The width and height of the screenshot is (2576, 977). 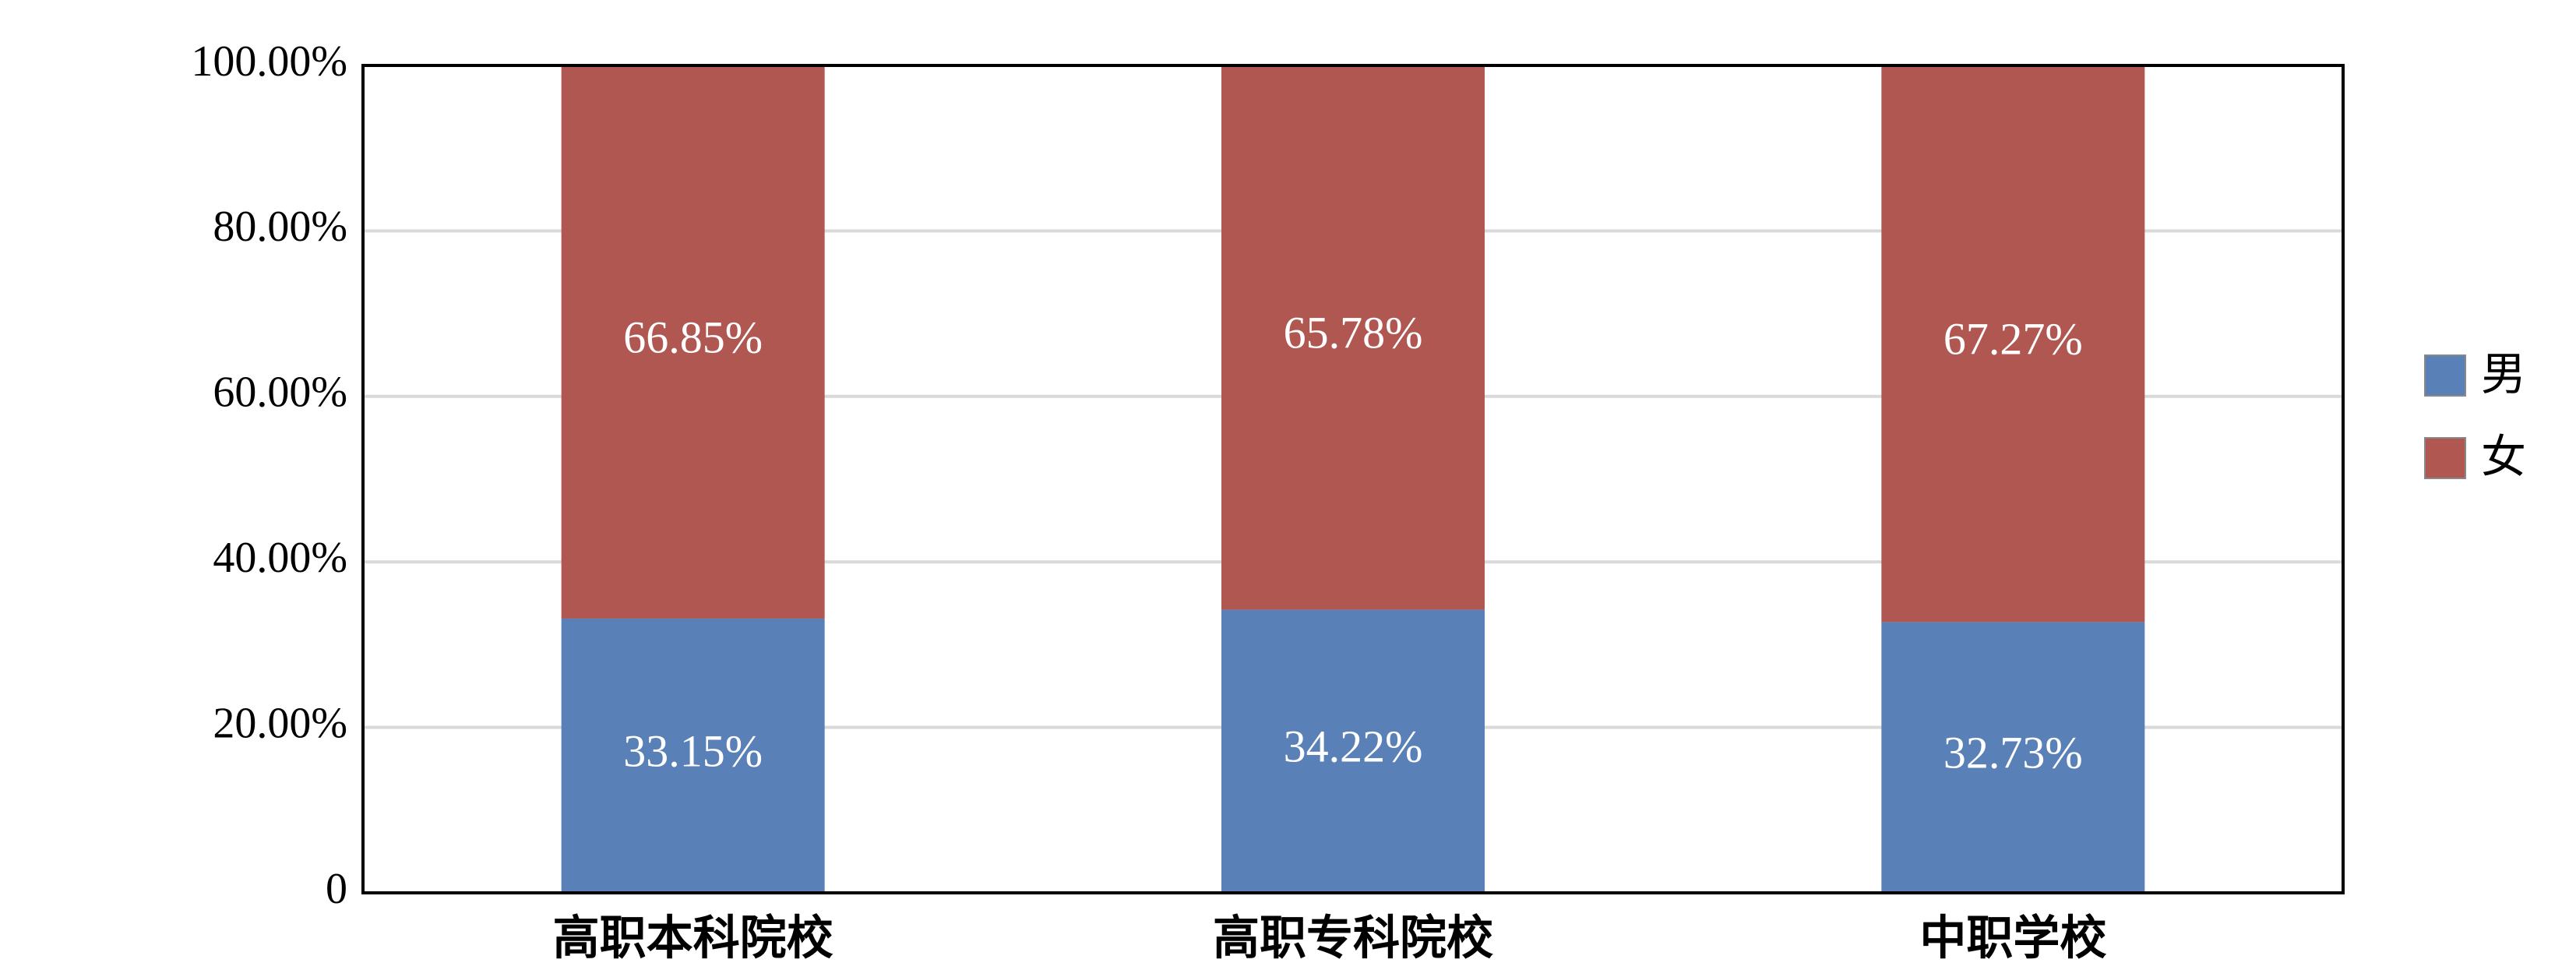 I want to click on data-label: 34.22%, so click(x=1353, y=747).